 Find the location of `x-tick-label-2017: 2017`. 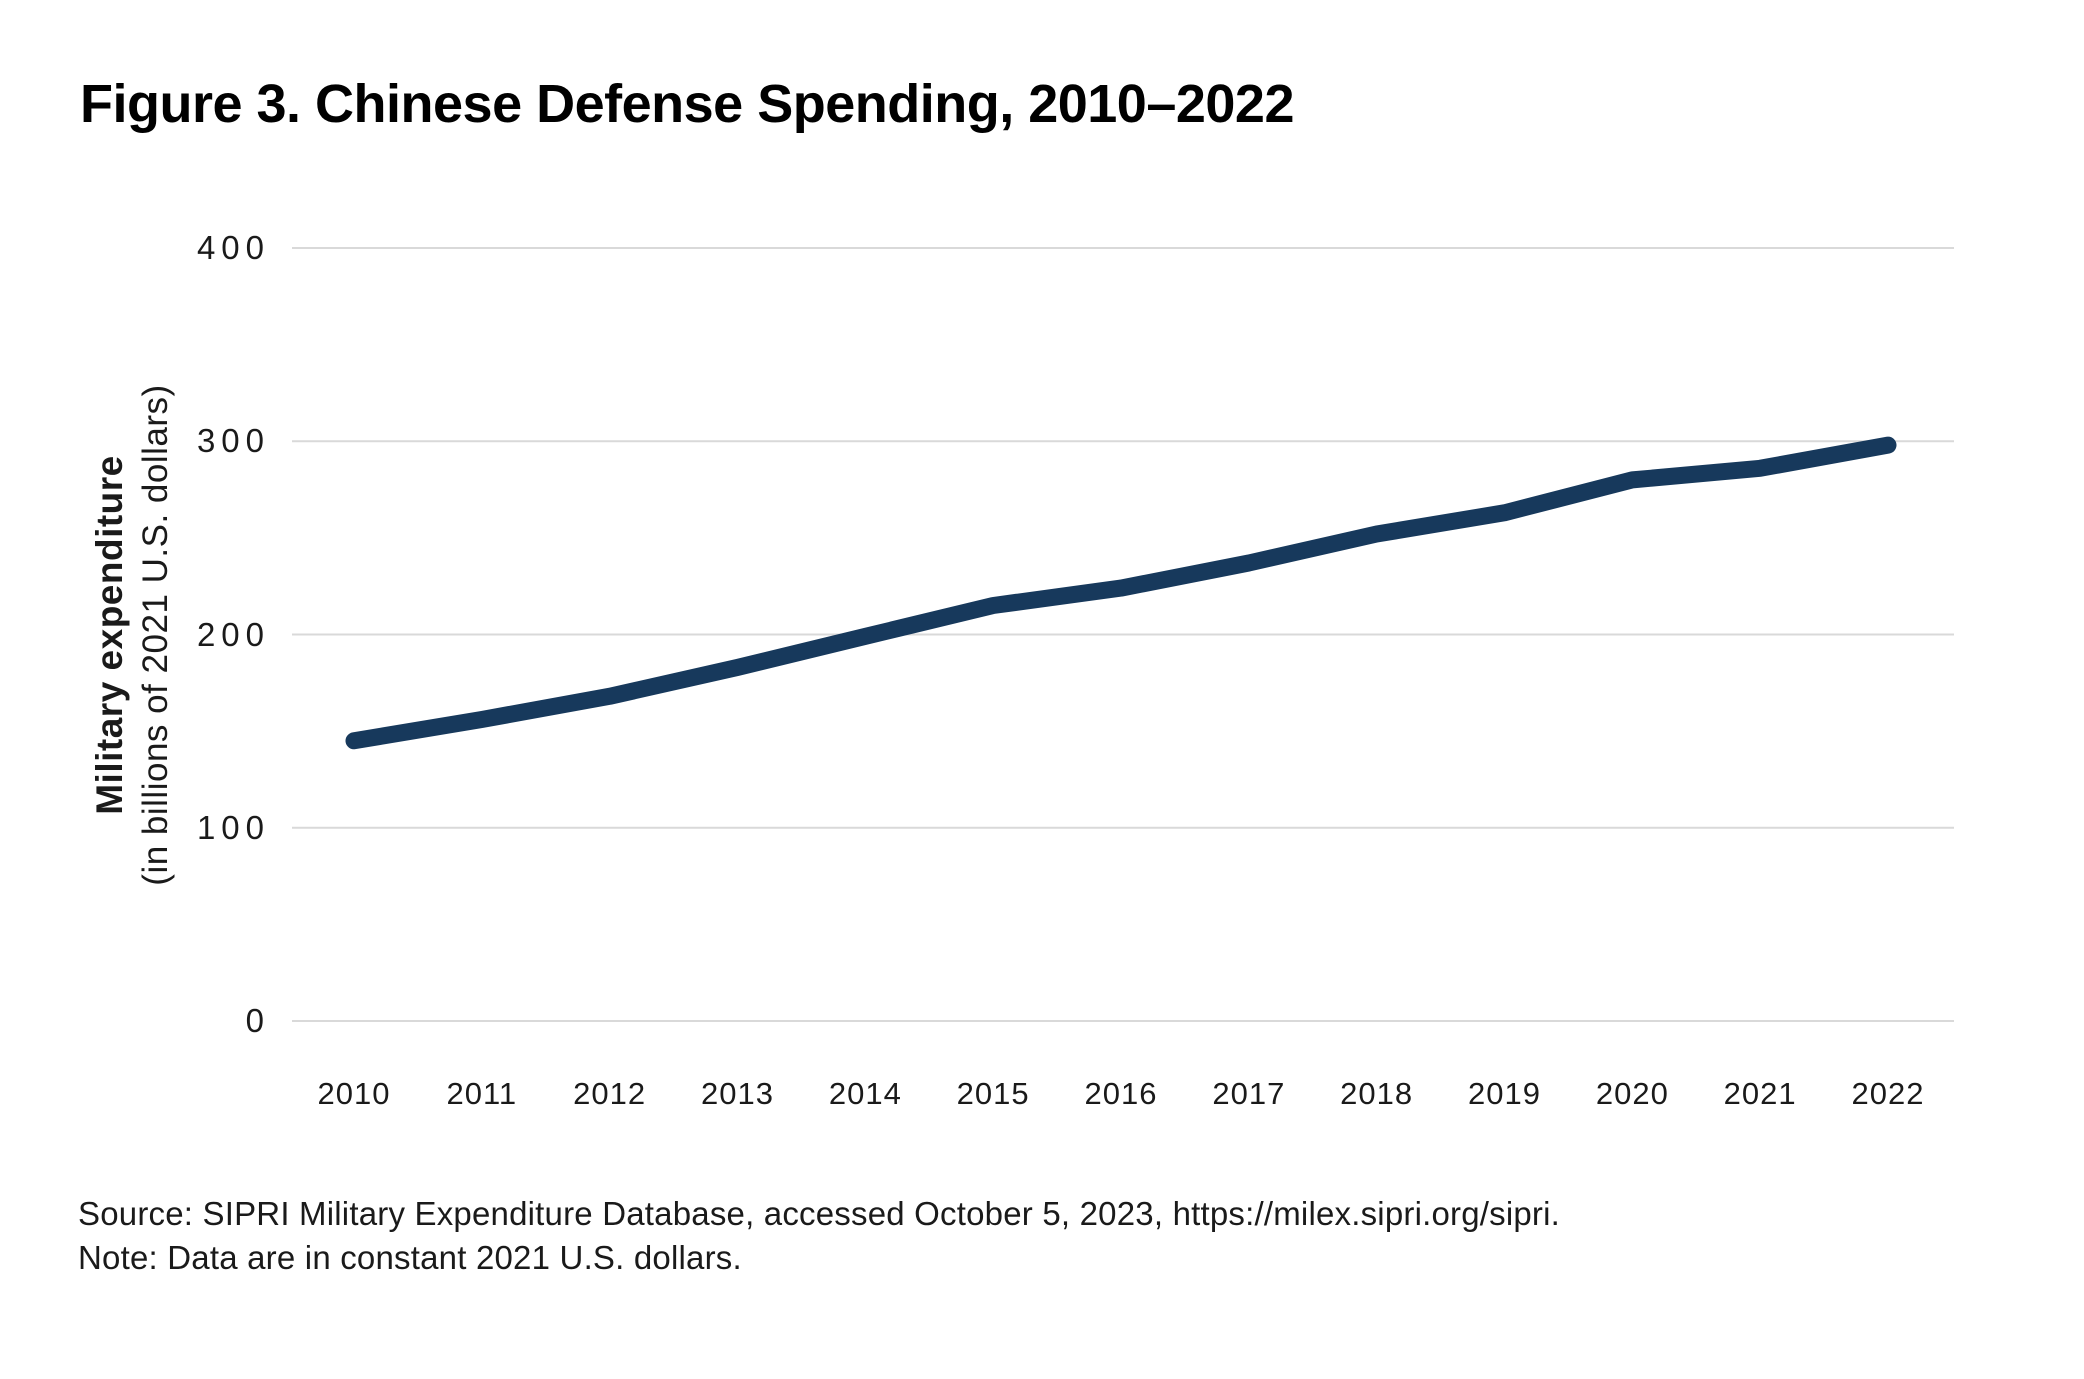

x-tick-label-2017: 2017 is located at coordinates (1249, 1093).